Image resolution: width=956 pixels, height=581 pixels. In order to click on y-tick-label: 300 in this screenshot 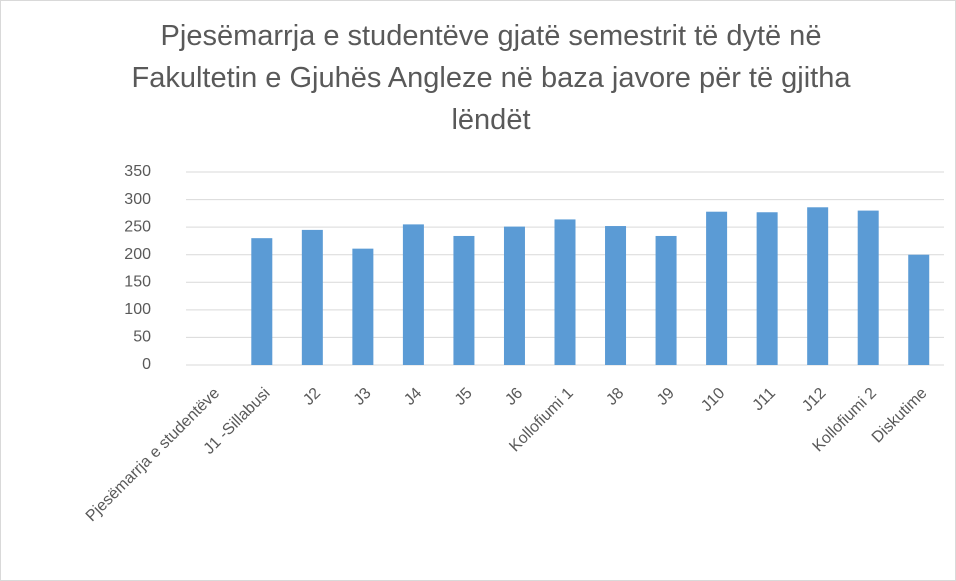, I will do `click(137, 199)`.